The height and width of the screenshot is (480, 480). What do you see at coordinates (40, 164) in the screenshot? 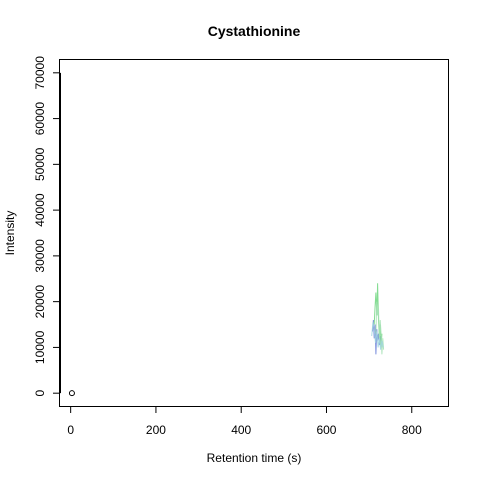
I see `y-tick-label: 50000` at bounding box center [40, 164].